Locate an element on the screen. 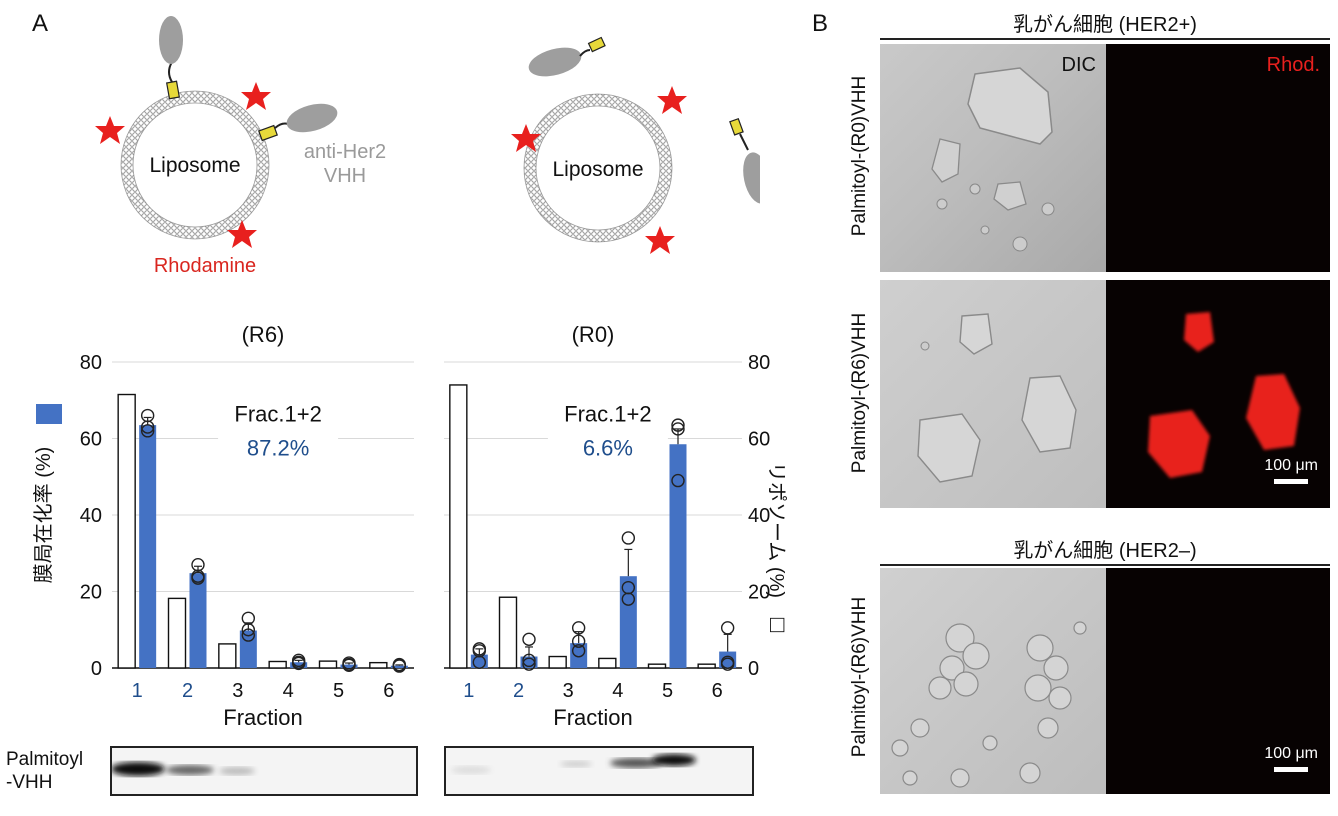  dic-image-r6 is located at coordinates (993, 394).